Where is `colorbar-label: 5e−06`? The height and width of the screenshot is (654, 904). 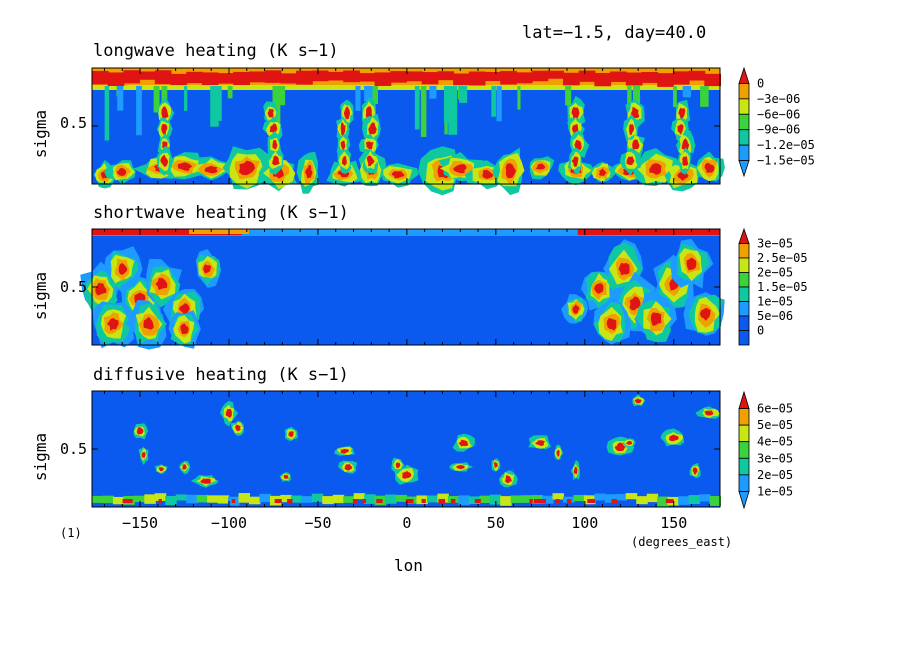 colorbar-label: 5e−06 is located at coordinates (775, 316).